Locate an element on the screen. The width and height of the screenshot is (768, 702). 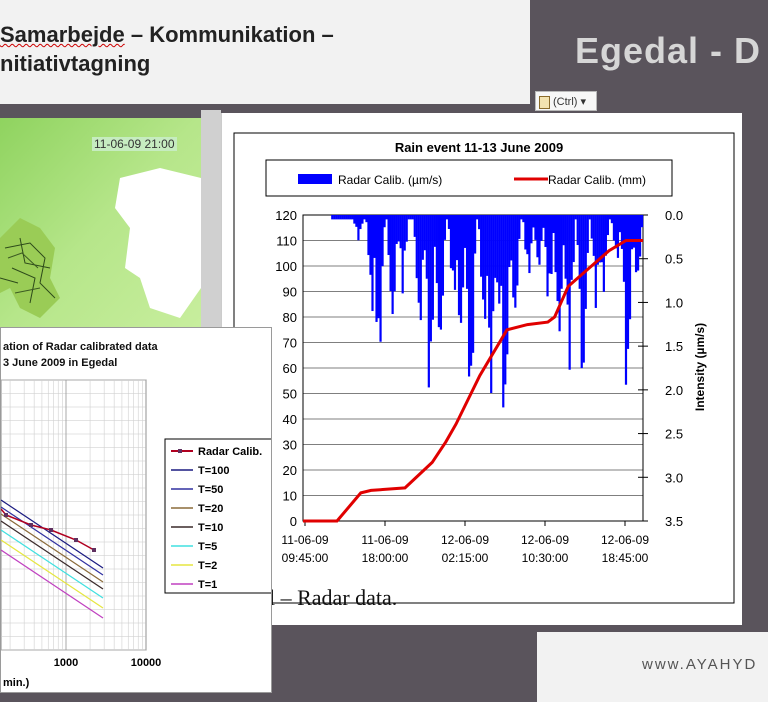
right-axis-label: Intensity (µm/s) is located at coordinates (700, 367).